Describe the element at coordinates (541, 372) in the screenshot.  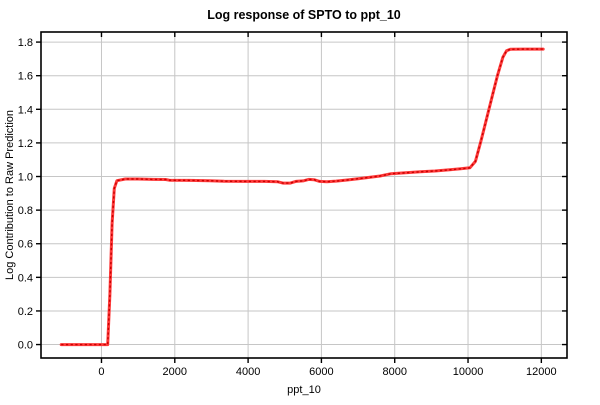
I see `x-tick-label: 12000` at that location.